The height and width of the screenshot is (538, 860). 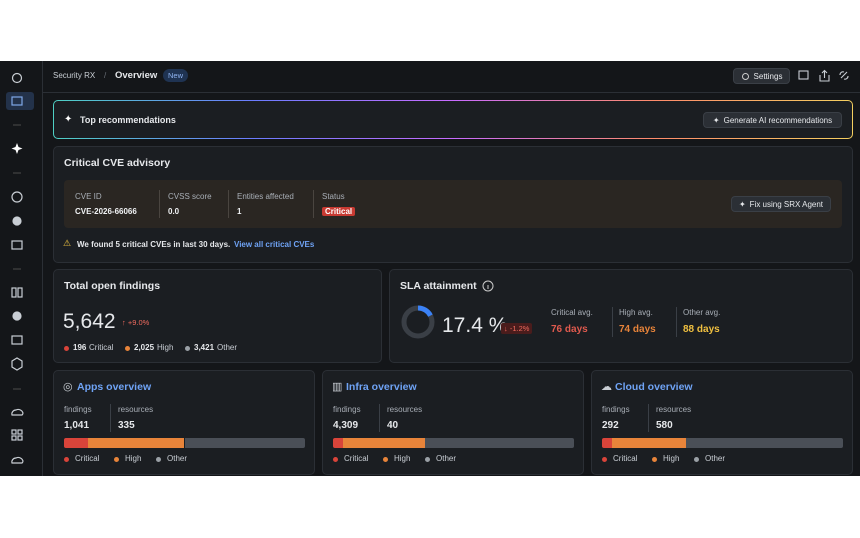 What do you see at coordinates (612, 322) in the screenshot?
I see `average-divider` at bounding box center [612, 322].